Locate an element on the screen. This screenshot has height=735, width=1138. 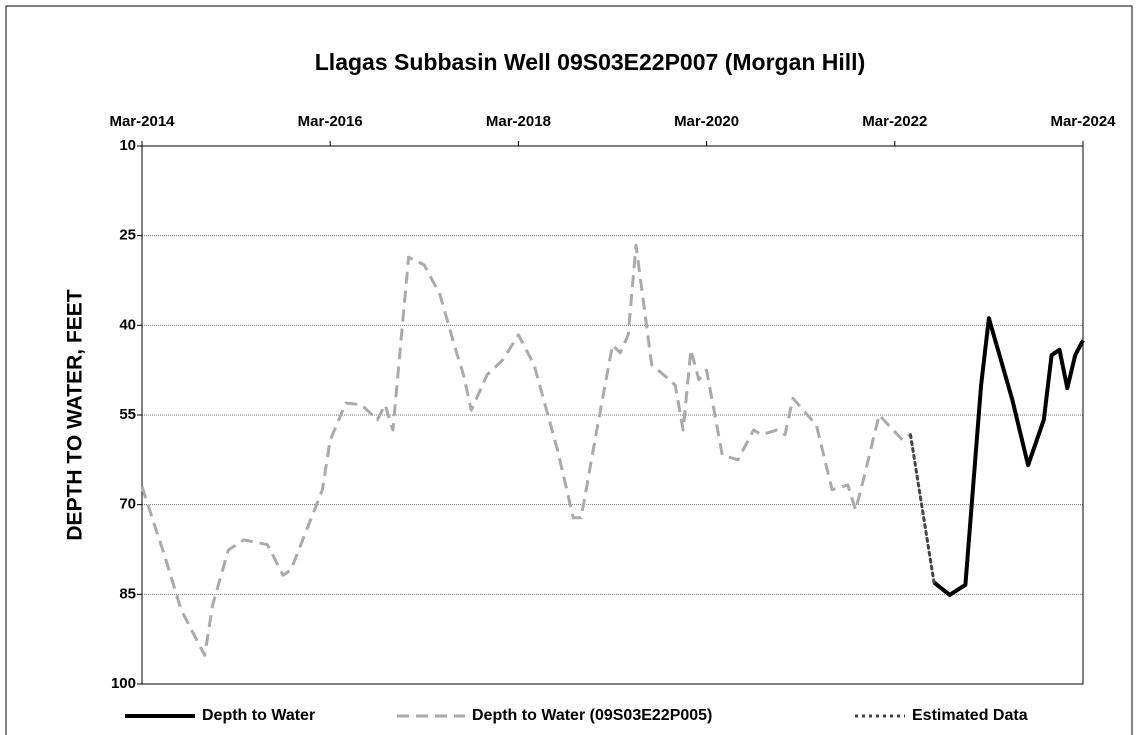
x-tick-label: Mar-2022 is located at coordinates (894, 121).